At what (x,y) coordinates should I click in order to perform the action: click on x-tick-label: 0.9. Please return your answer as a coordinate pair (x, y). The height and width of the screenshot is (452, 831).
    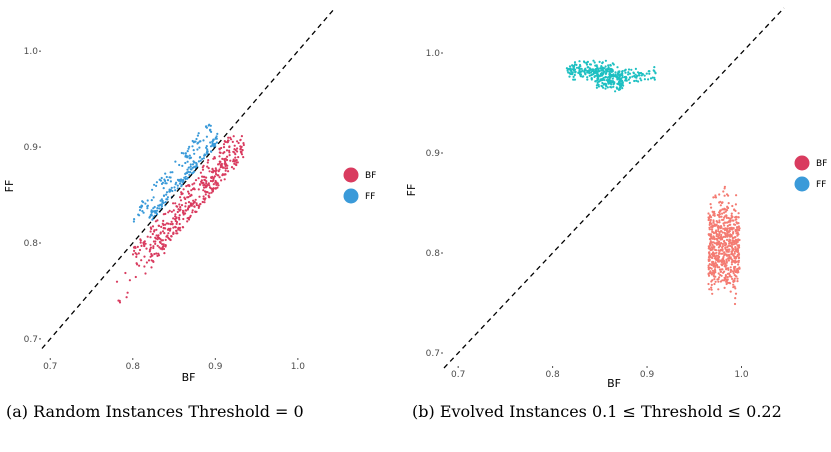
    Looking at the image, I should click on (647, 375).